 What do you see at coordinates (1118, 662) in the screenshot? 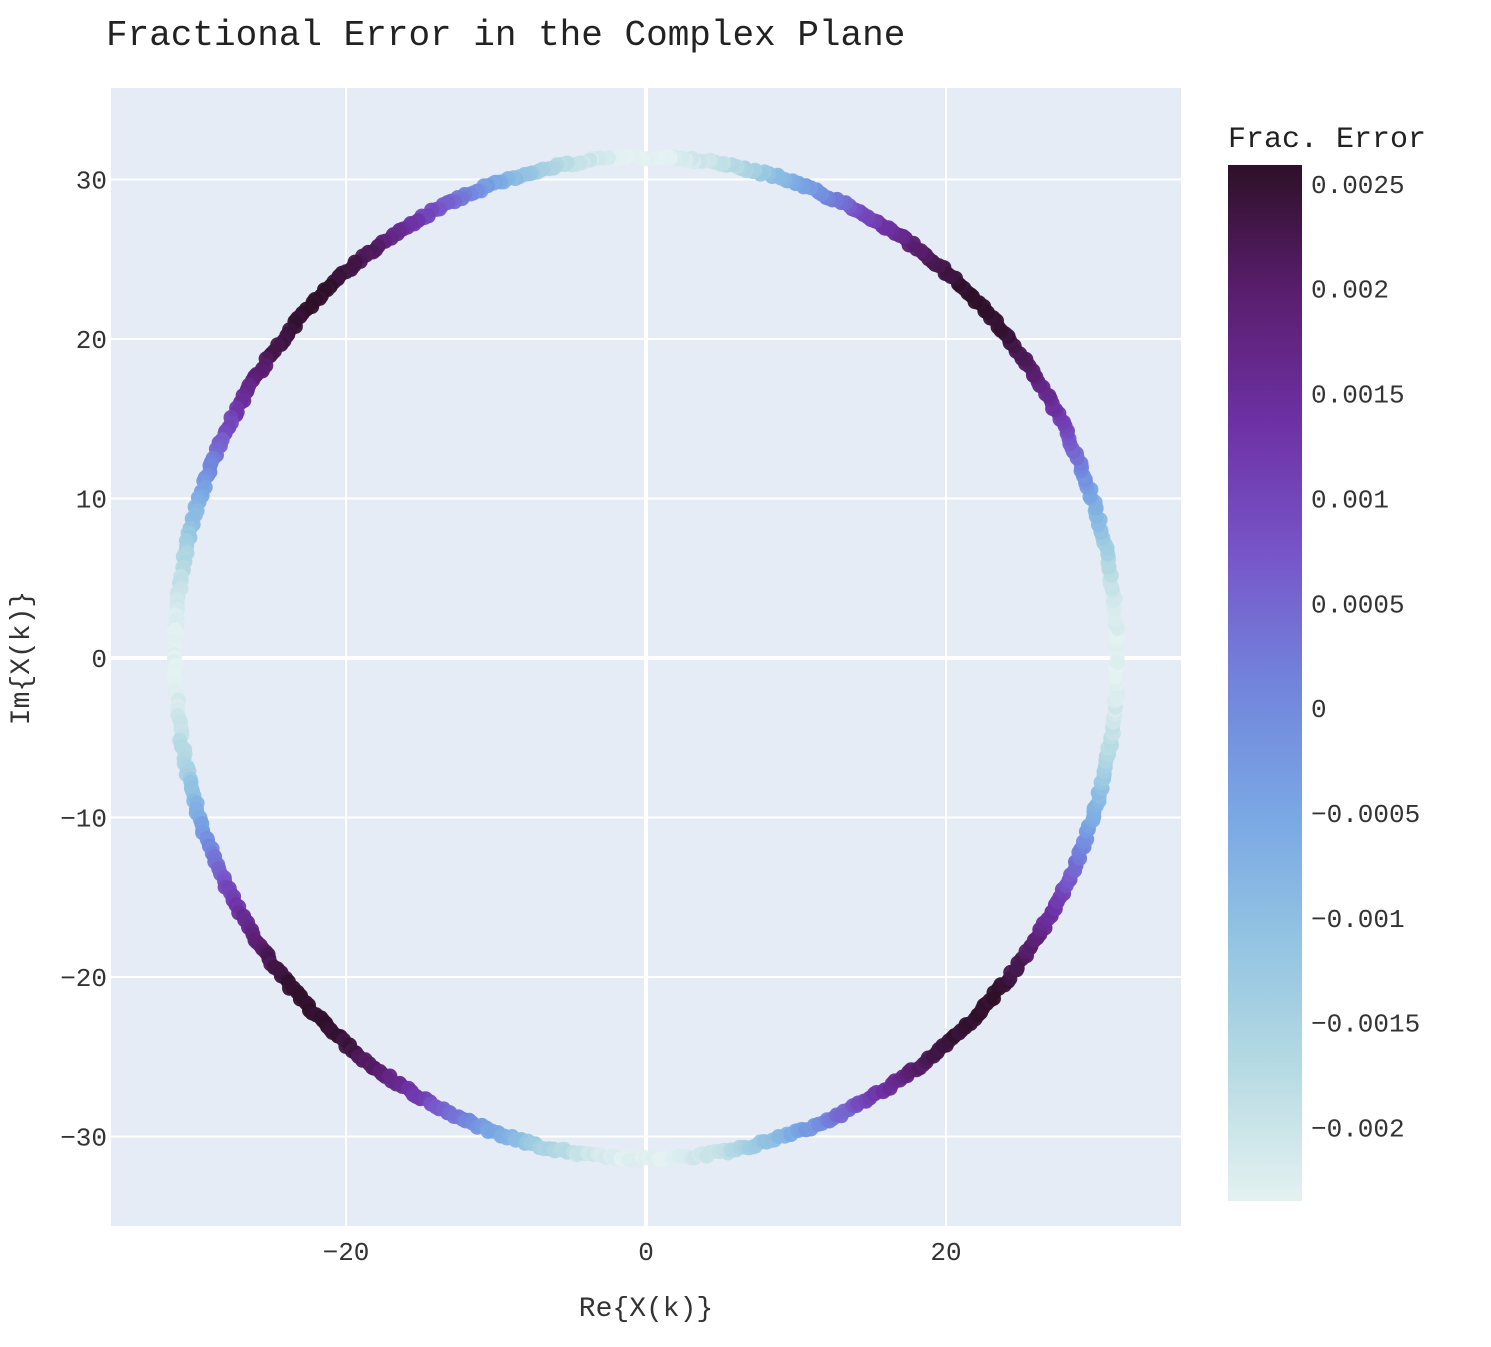
I see `scatter-point` at bounding box center [1118, 662].